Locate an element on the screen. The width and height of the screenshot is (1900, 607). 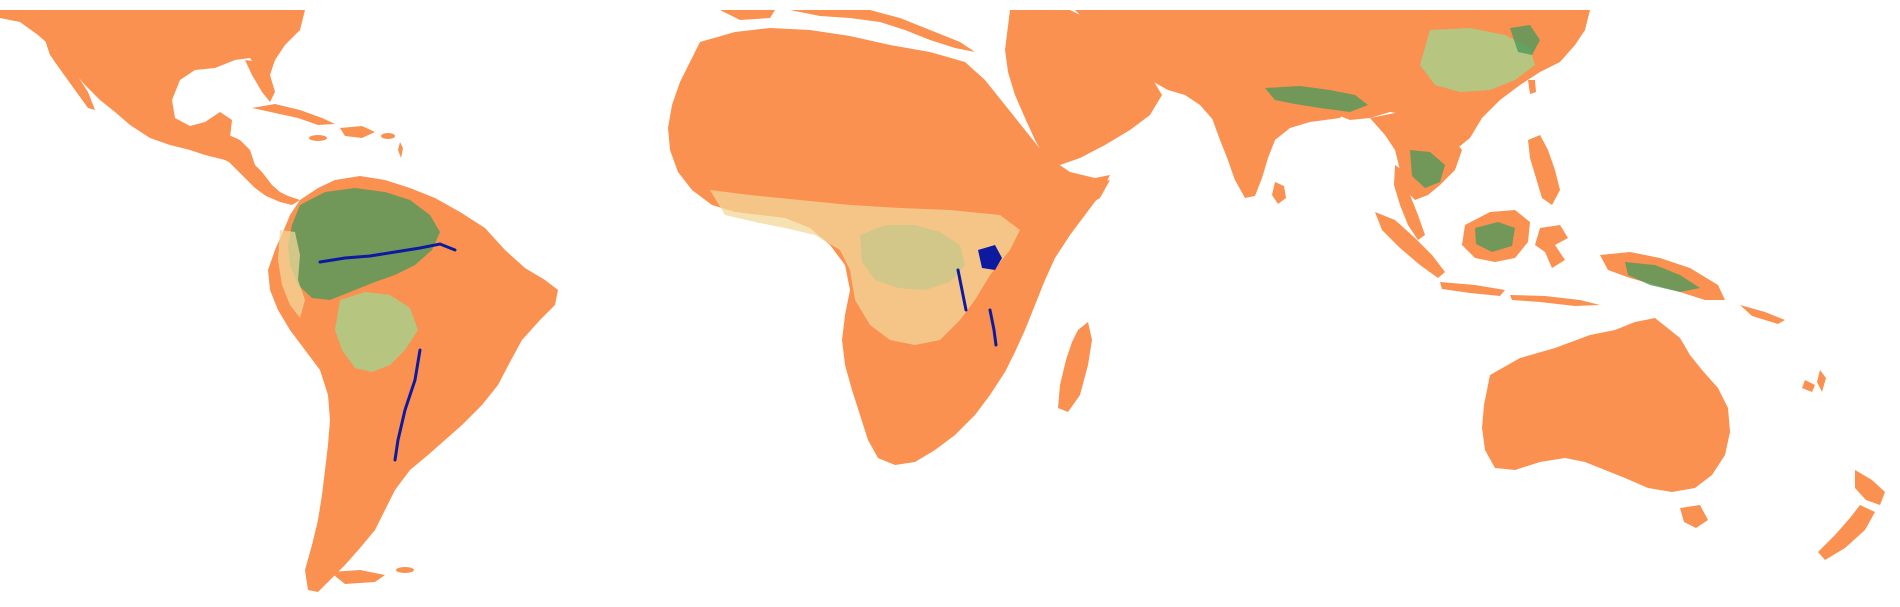
amazon-rainforest is located at coordinates (364, 244).